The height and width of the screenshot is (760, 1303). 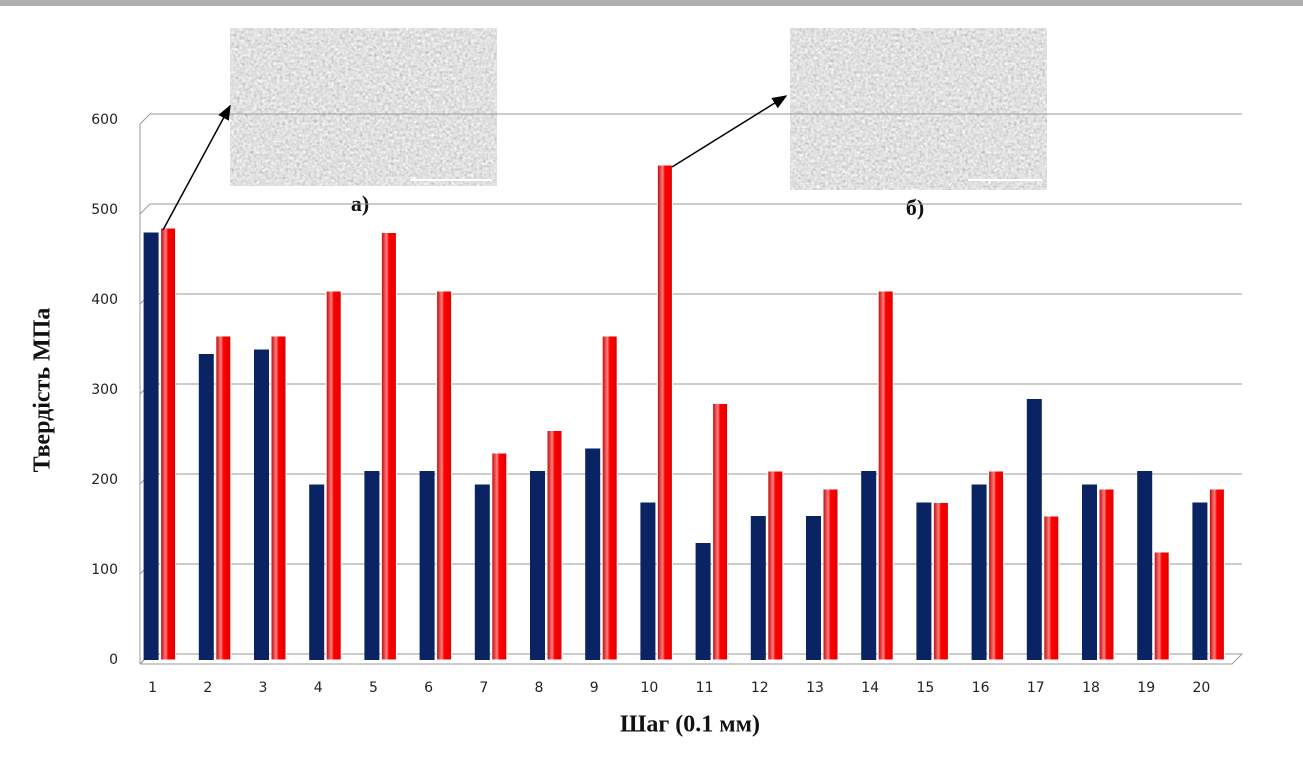 I want to click on y-tick-label: 300, so click(x=104, y=390).